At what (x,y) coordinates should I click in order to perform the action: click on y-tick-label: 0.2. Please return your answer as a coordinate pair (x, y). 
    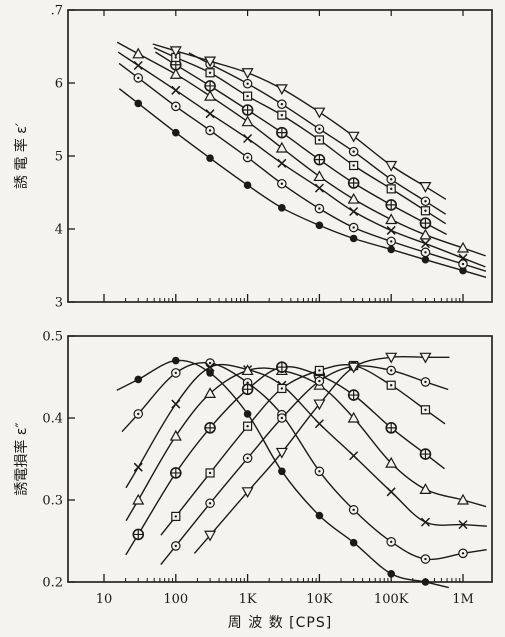
    Looking at the image, I should click on (52, 583).